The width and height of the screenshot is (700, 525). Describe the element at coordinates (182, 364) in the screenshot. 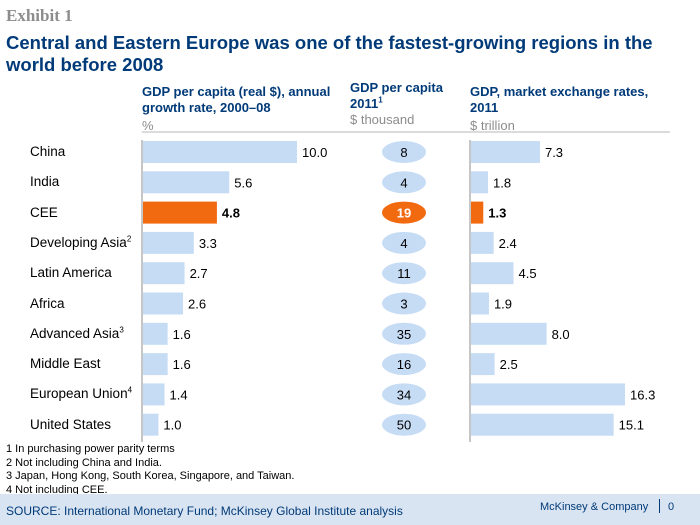

I see `growth-value-middle-east: 1.6` at that location.